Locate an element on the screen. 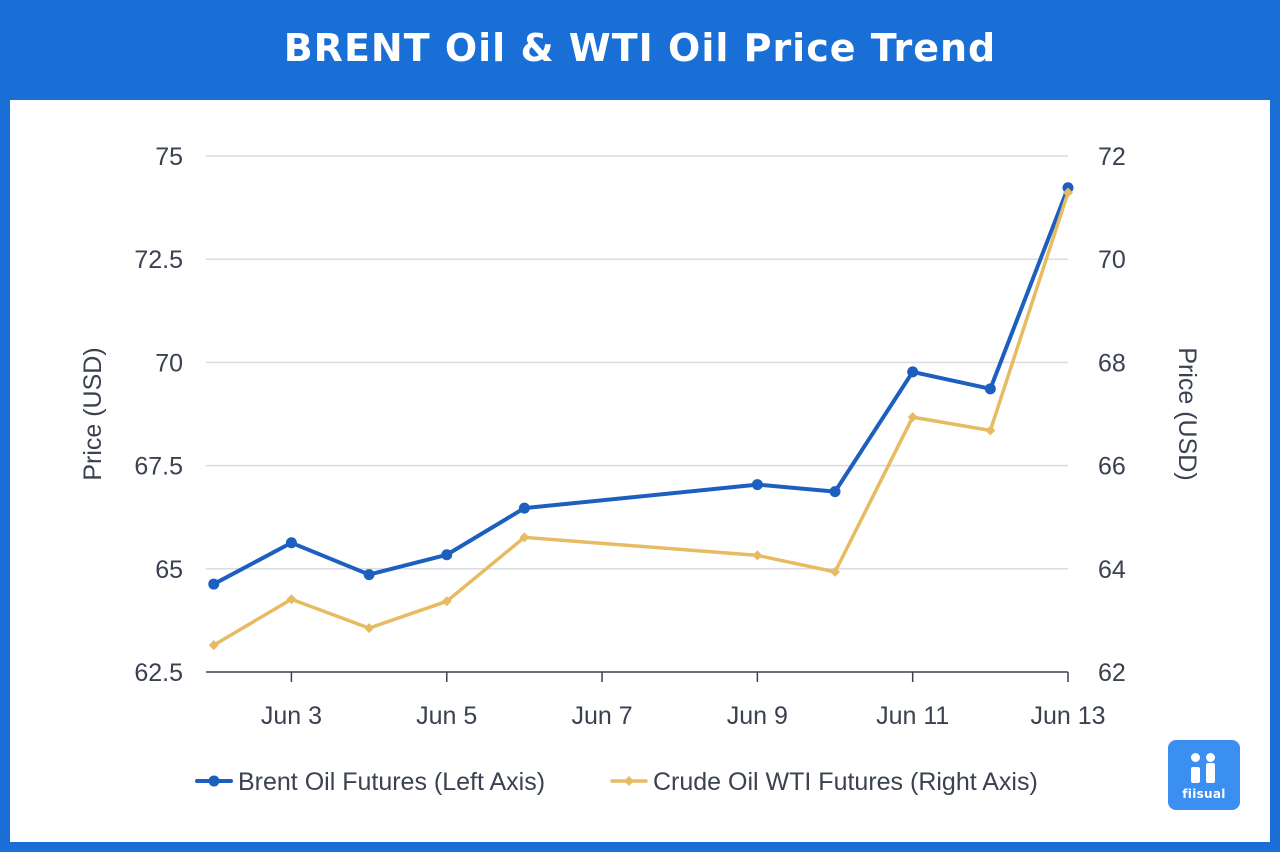 This screenshot has width=1280, height=852. right-tick-label: 66 is located at coordinates (1112, 467).